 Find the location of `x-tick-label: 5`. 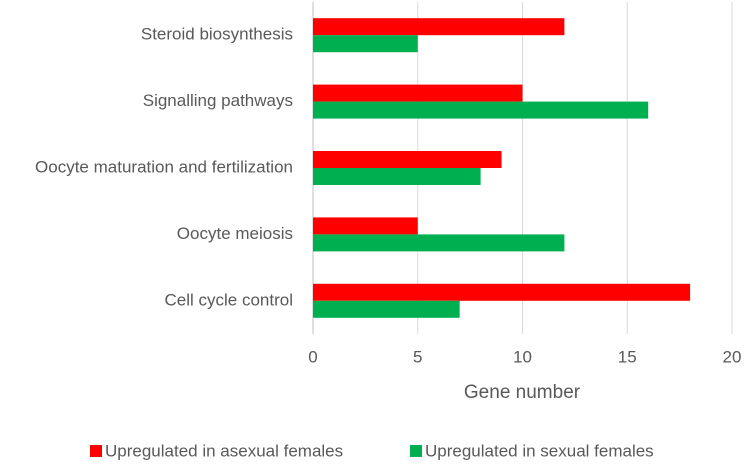

x-tick-label: 5 is located at coordinates (417, 356).